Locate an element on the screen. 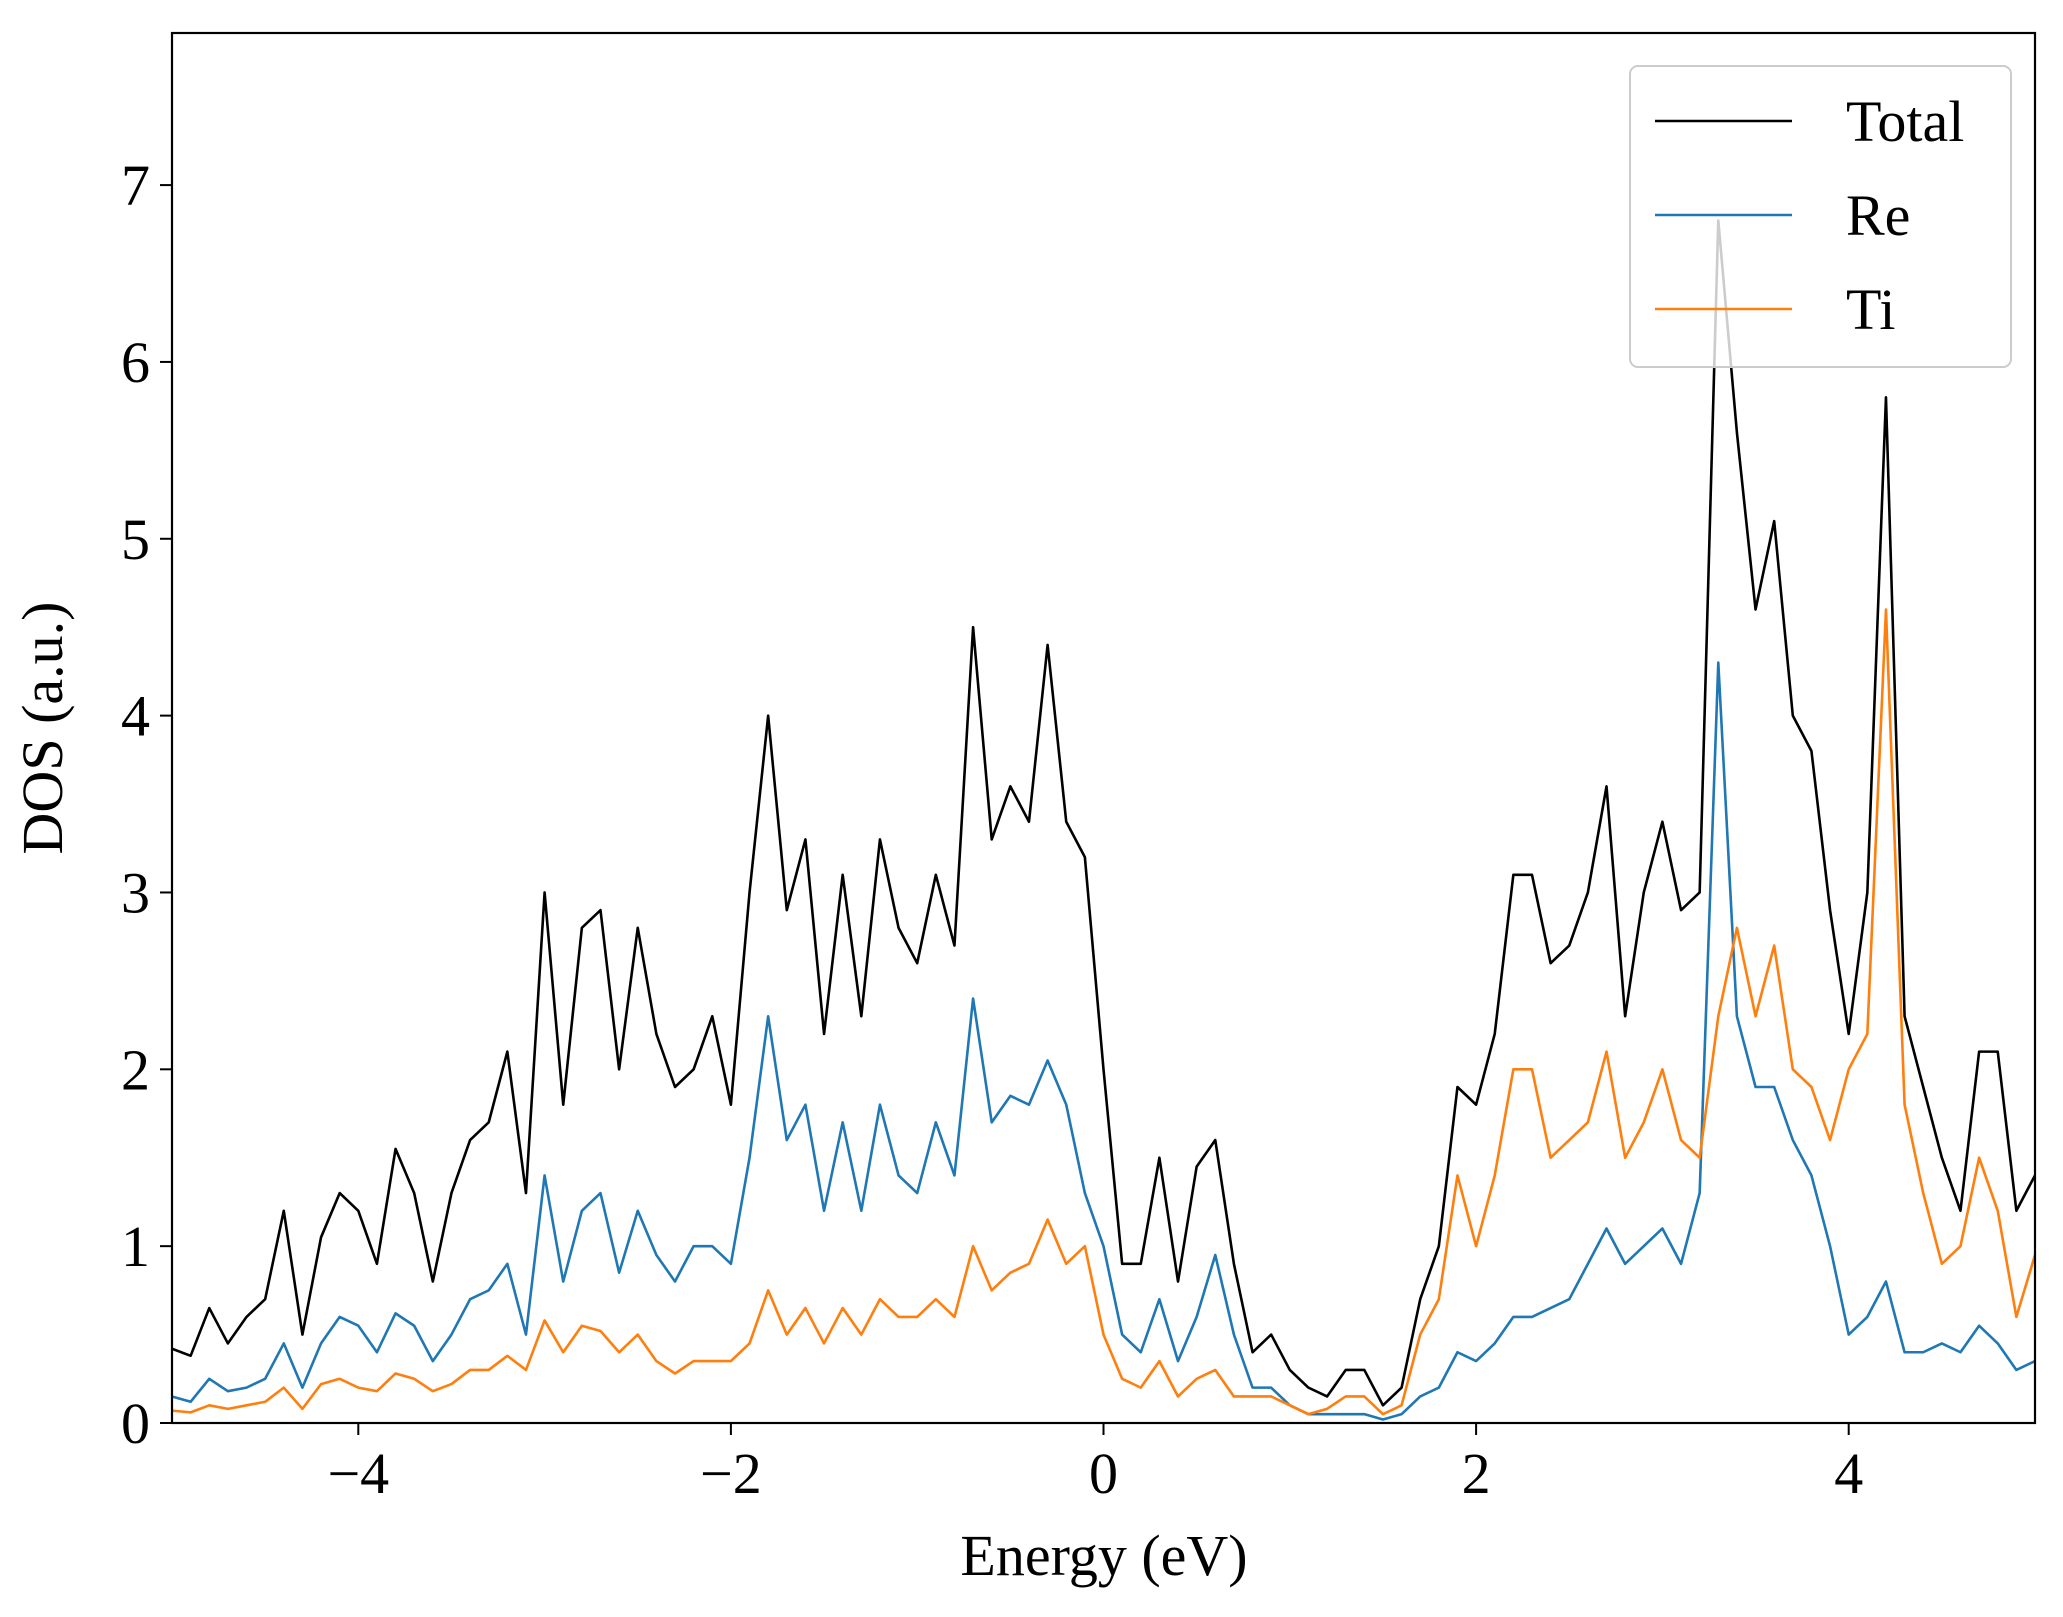 This screenshot has width=2063, height=1617. y-tick-label: 3 is located at coordinates (135, 892).